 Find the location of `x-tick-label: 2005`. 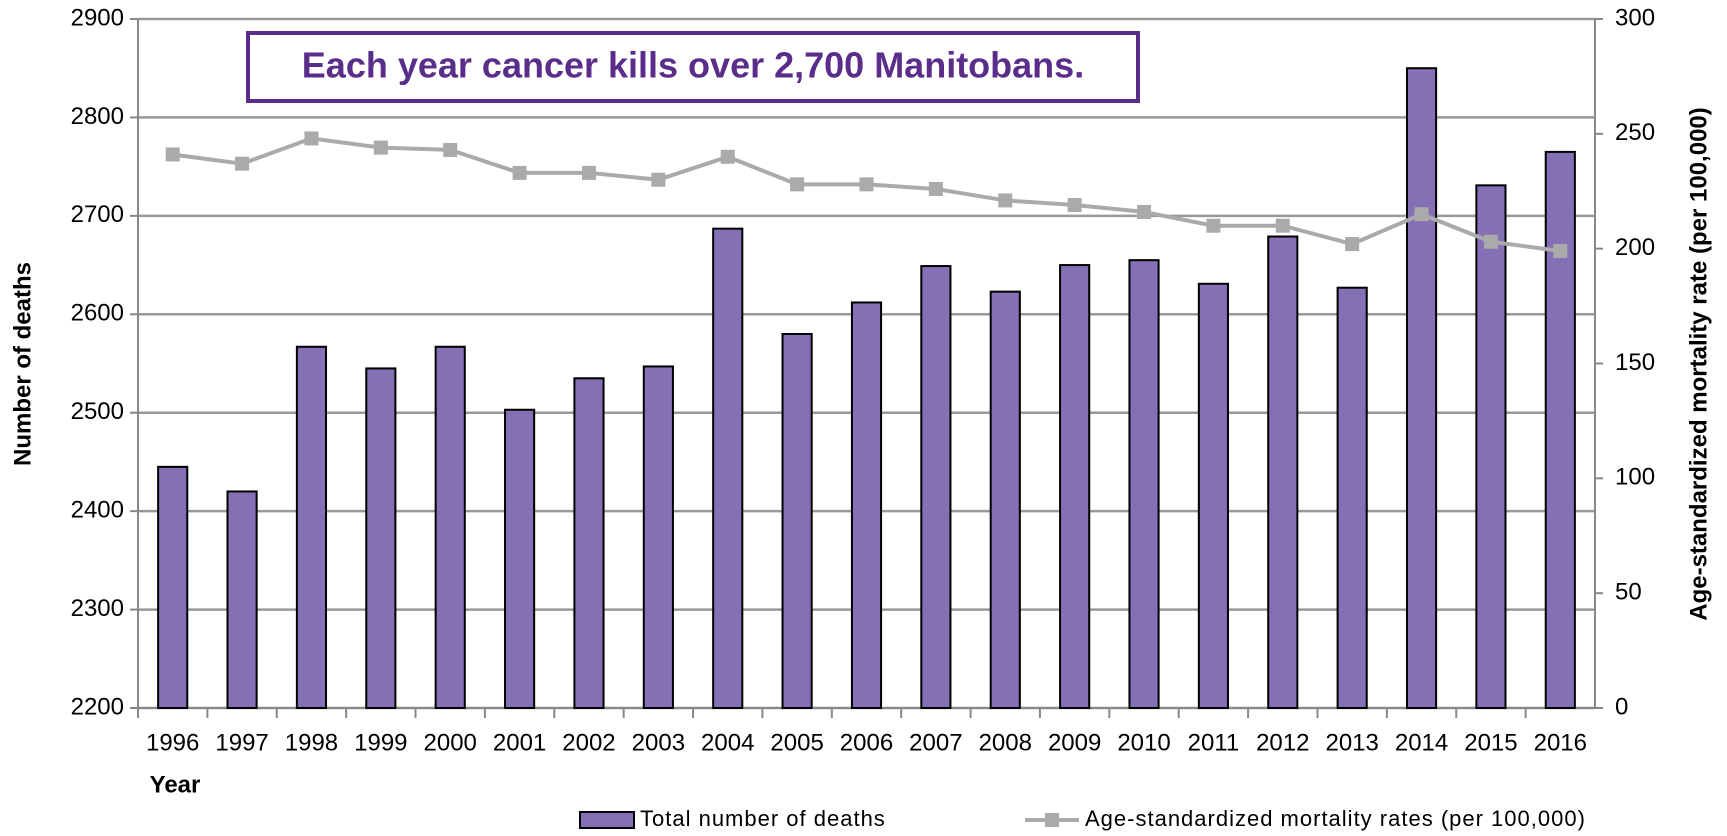

x-tick-label: 2005 is located at coordinates (796, 742).